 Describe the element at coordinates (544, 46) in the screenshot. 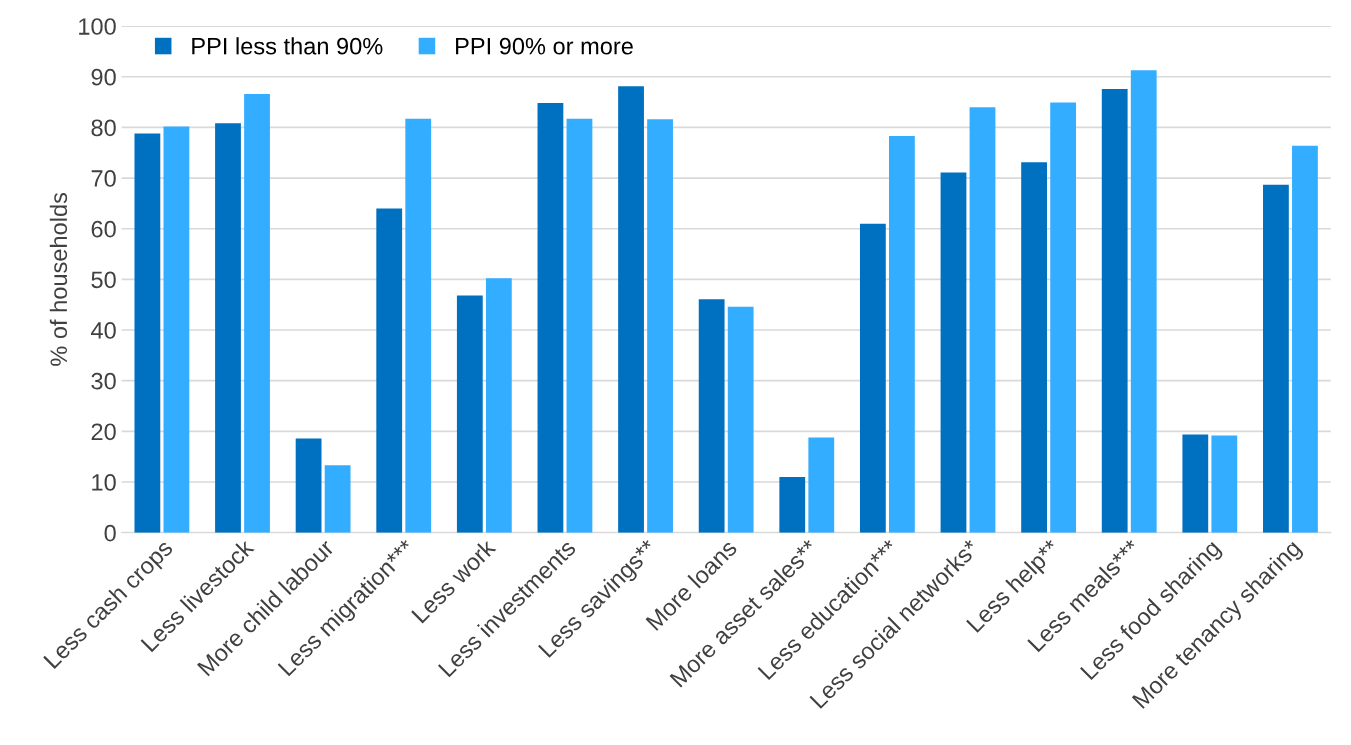

I see `legend-label: PPI 90% or more` at that location.